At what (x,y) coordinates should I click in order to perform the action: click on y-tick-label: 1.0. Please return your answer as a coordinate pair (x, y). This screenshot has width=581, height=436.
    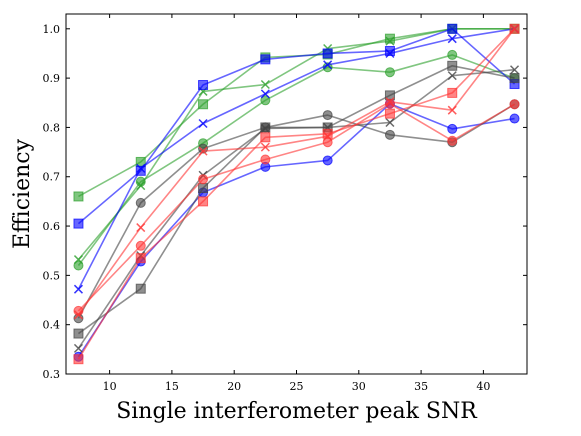
    Looking at the image, I should click on (52, 29).